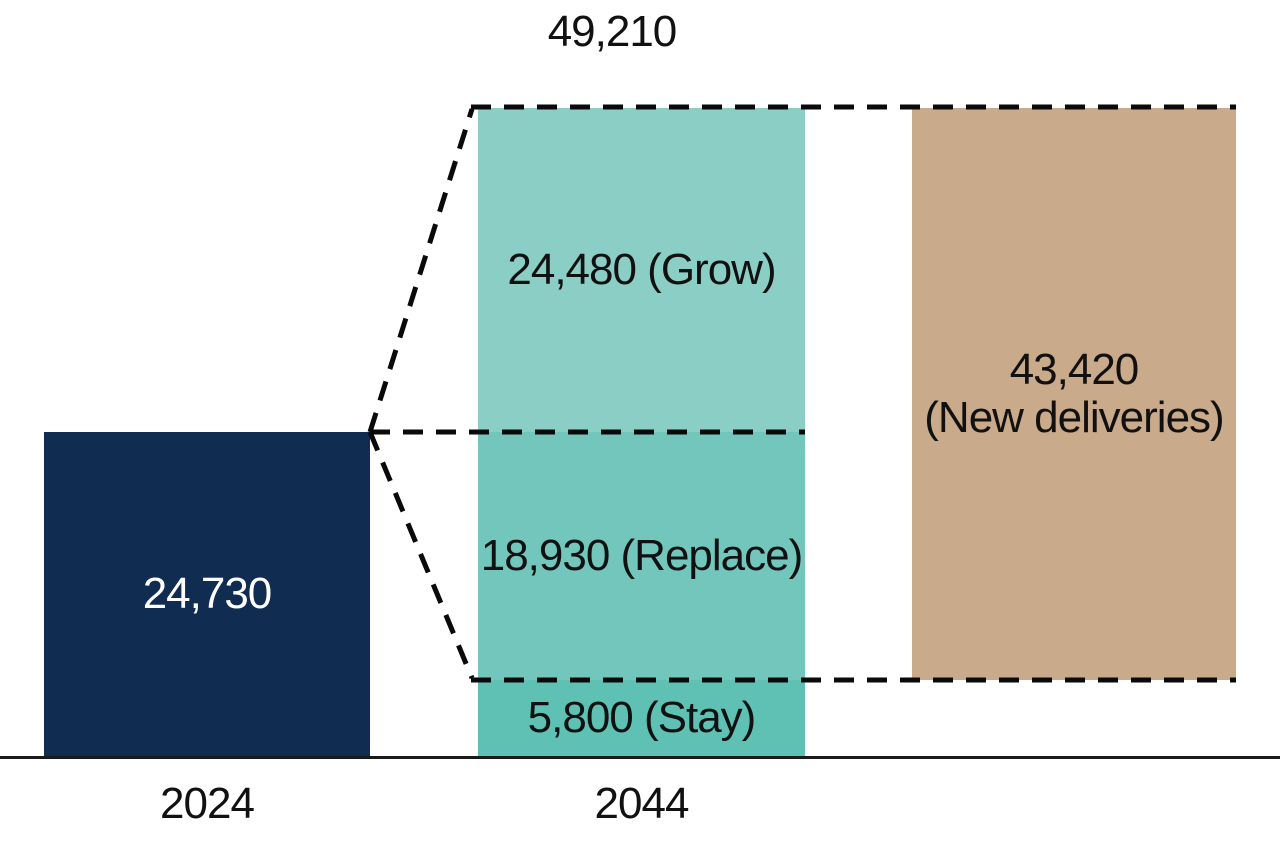 The width and height of the screenshot is (1280, 864). I want to click on bar-2024: 24,730, so click(207, 594).